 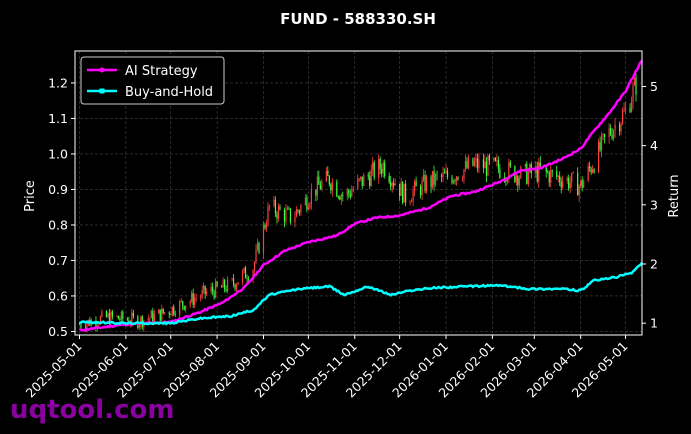 I want to click on buy-and-hold-line, so click(x=361, y=293).